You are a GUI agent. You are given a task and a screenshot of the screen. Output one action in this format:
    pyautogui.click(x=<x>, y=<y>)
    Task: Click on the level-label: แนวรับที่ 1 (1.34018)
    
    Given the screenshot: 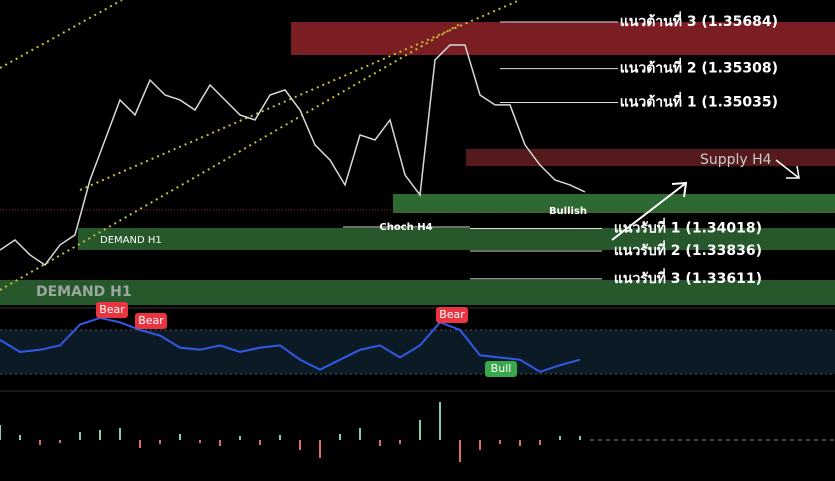 What is the action you would take?
    pyautogui.click(x=688, y=226)
    